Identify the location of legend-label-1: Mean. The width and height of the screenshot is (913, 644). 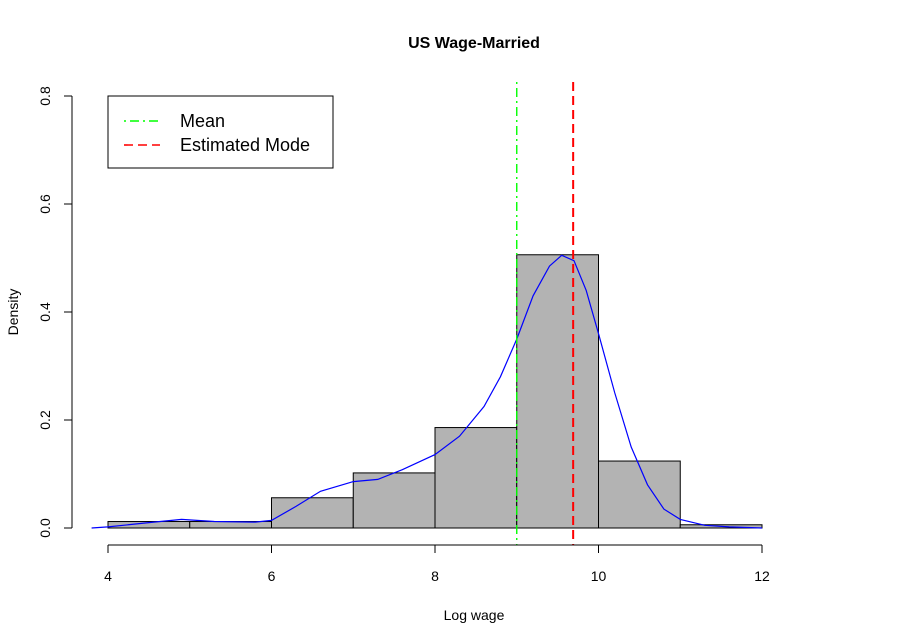
(202, 121).